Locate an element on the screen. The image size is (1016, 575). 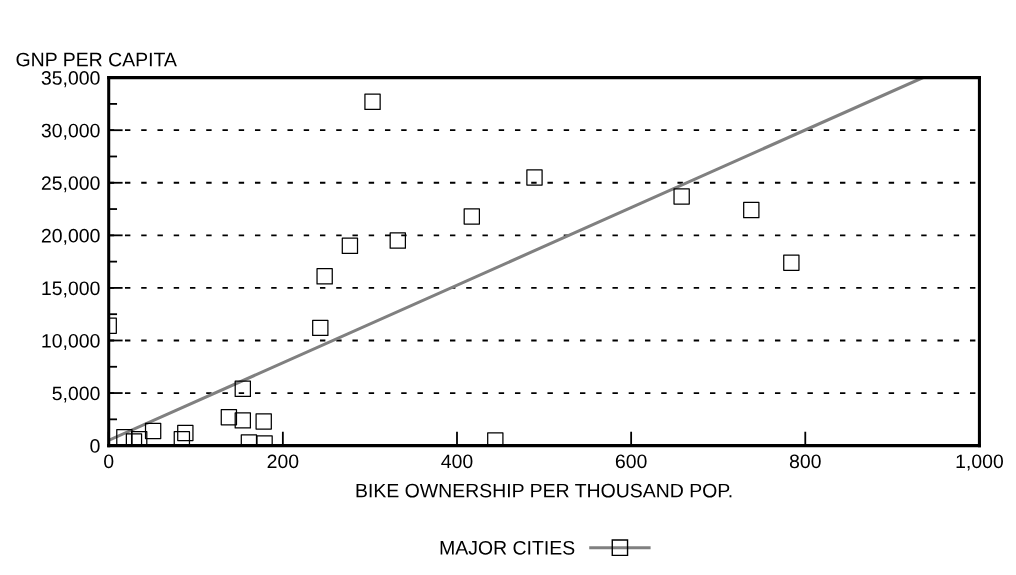
x-axis-title: BIKE OWNERSHIP PER THOUSAND POP. is located at coordinates (544, 490).